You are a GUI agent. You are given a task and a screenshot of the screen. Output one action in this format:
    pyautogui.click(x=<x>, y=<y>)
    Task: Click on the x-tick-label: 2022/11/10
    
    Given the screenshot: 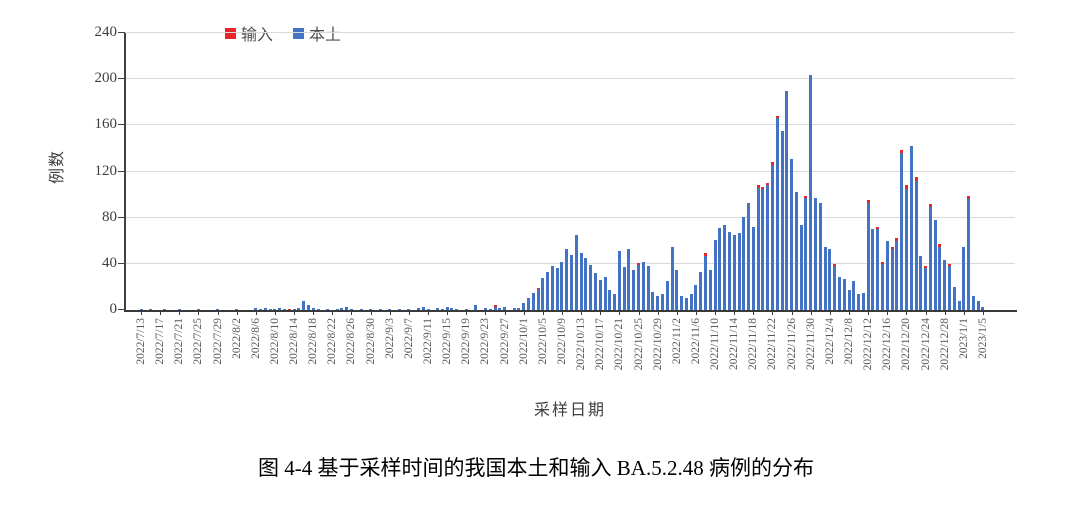 What is the action you would take?
    pyautogui.click(x=715, y=344)
    